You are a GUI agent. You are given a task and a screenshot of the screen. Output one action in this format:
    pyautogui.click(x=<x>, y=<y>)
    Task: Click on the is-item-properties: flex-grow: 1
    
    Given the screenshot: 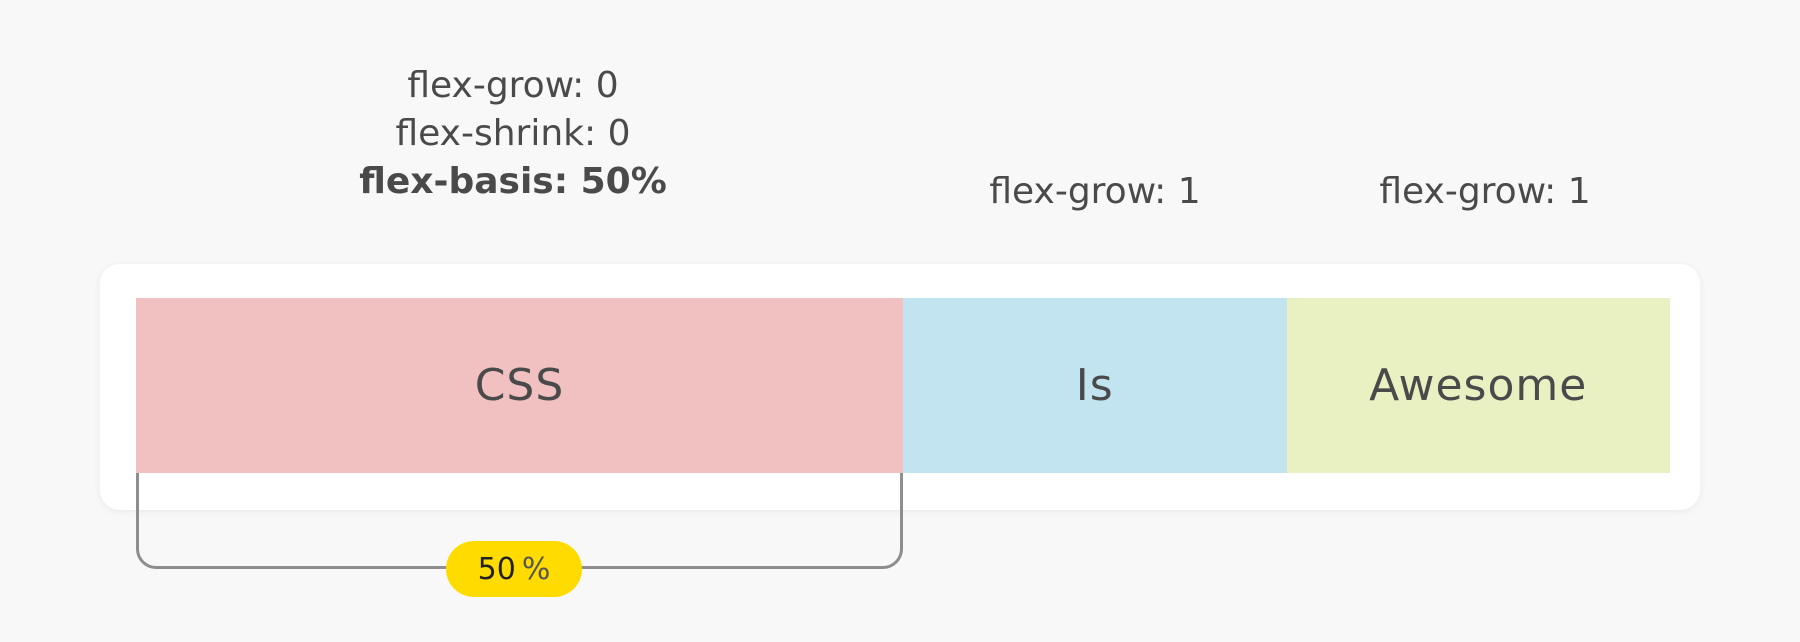 What is the action you would take?
    pyautogui.click(x=1095, y=192)
    